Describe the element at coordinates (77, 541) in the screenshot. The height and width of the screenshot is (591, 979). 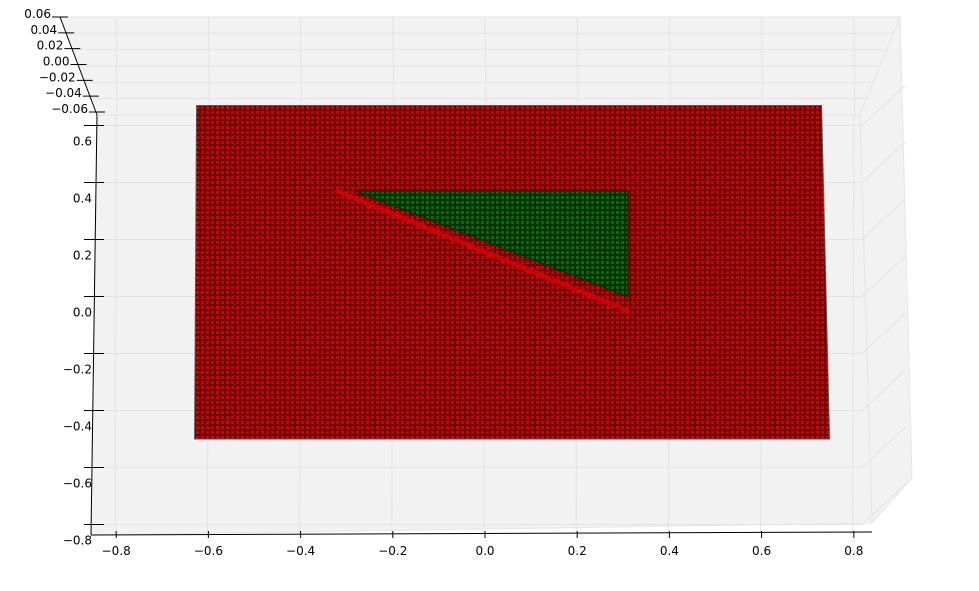
I see `y-tick-label: −0.8` at that location.